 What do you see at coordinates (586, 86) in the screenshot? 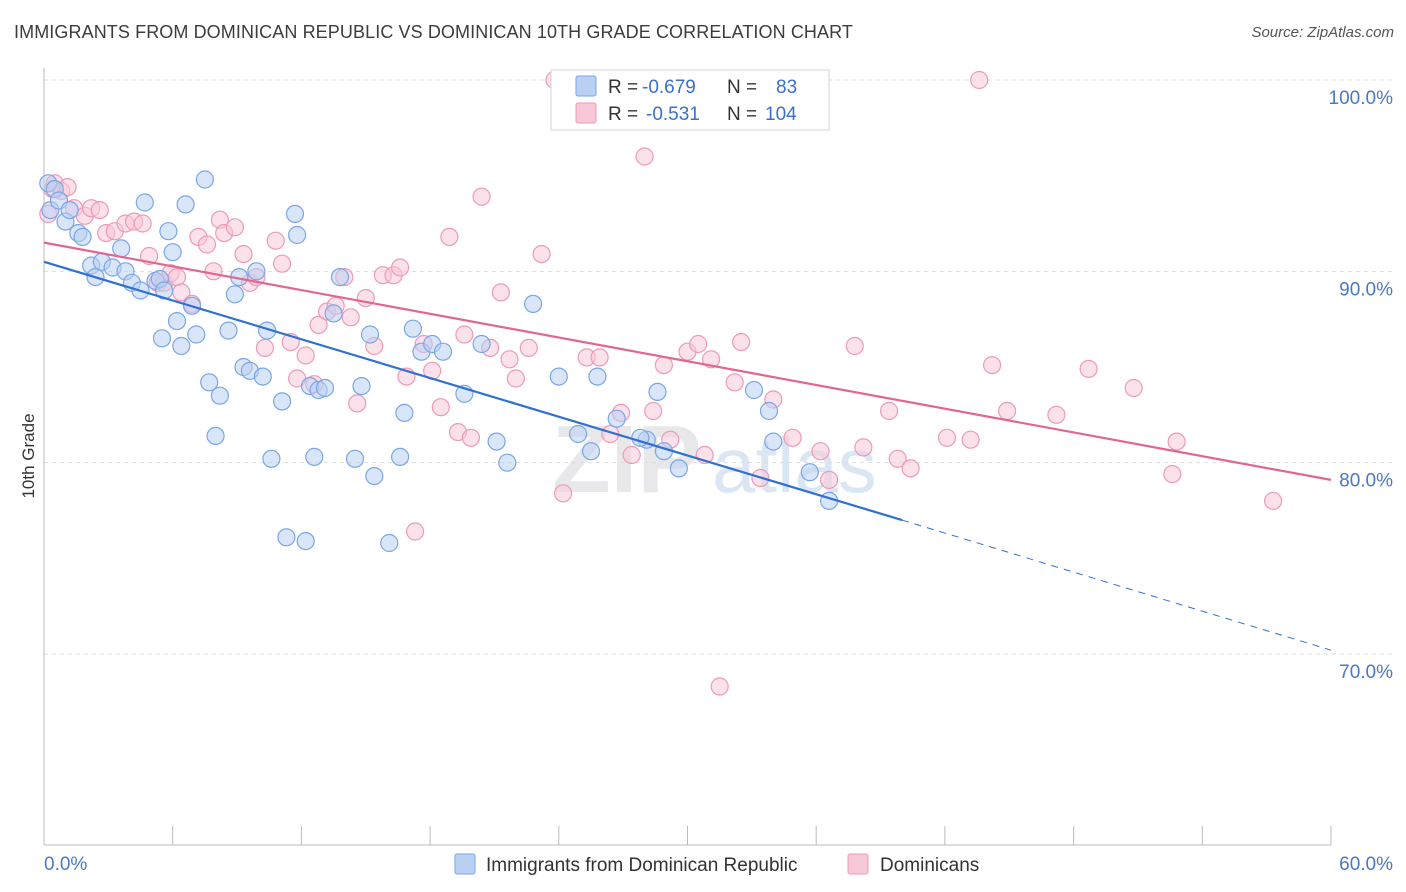
I see `stats-swatch-blue` at bounding box center [586, 86].